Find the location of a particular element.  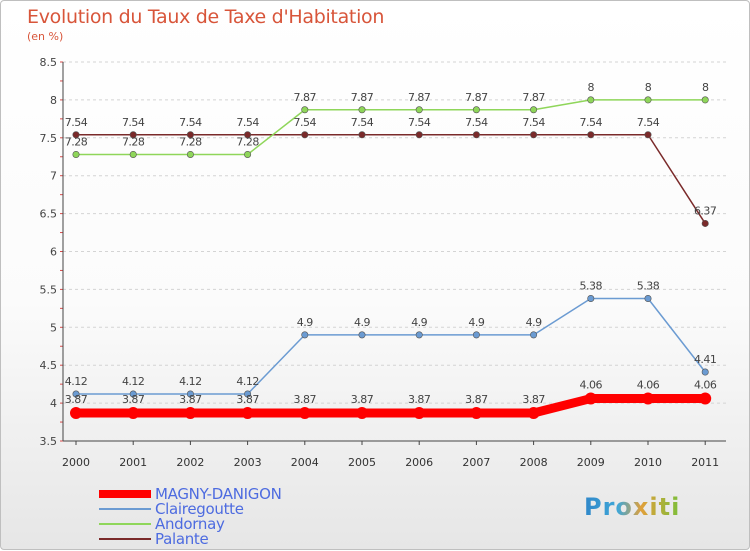

x-tick-label: 2000 is located at coordinates (76, 462).